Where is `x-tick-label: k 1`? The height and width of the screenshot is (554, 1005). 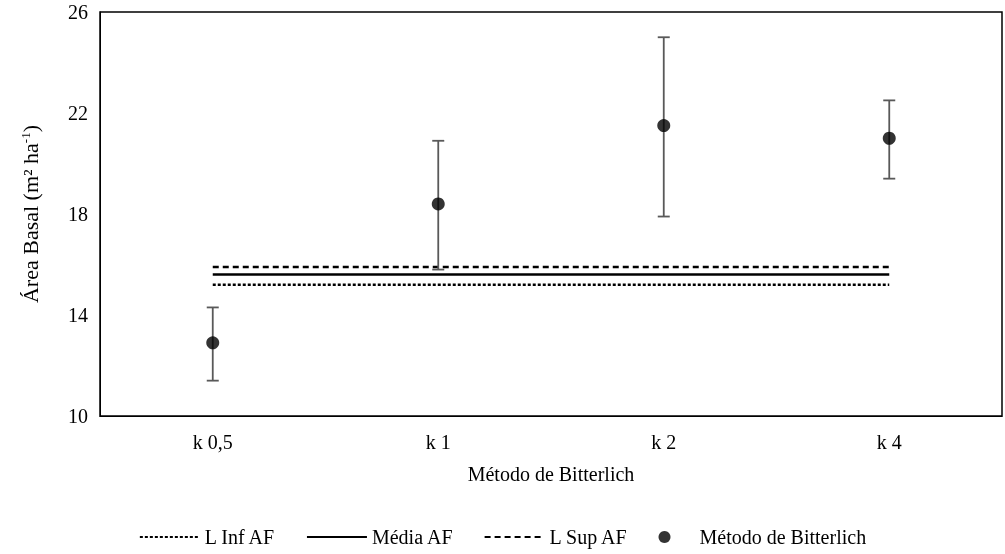 x-tick-label: k 1 is located at coordinates (438, 442).